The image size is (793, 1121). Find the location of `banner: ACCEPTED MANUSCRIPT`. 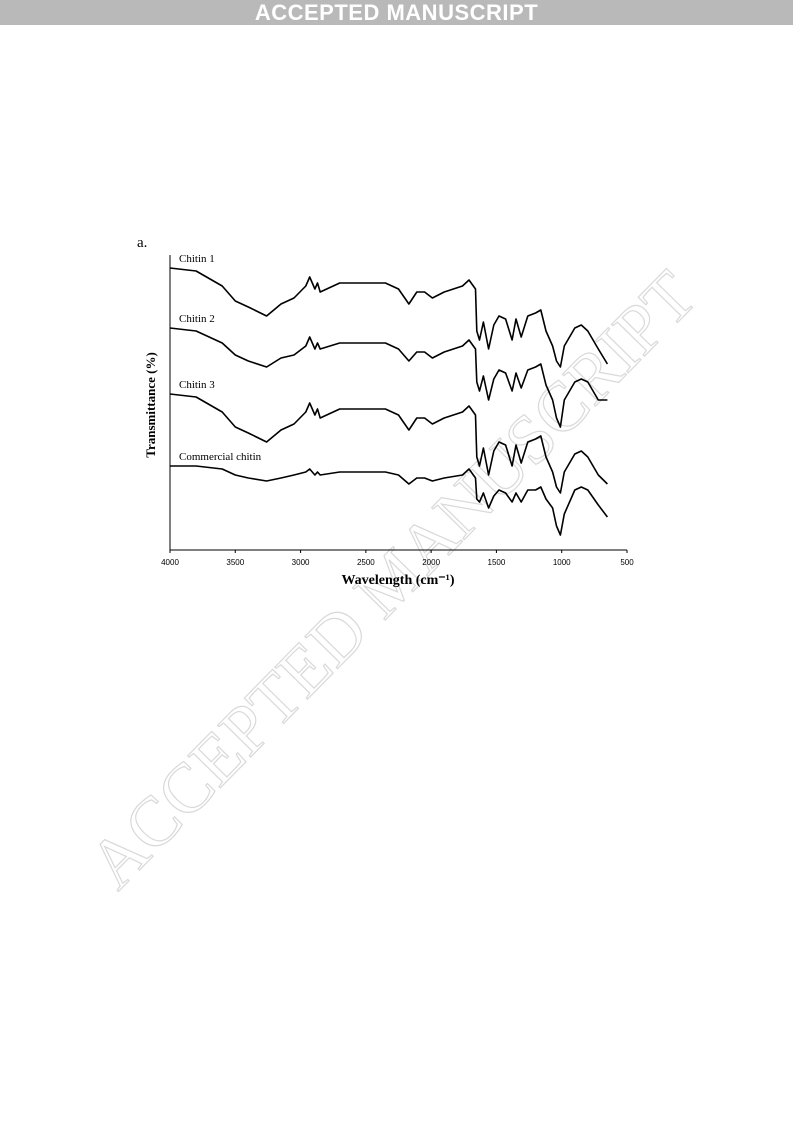

banner: ACCEPTED MANUSCRIPT is located at coordinates (396, 12).